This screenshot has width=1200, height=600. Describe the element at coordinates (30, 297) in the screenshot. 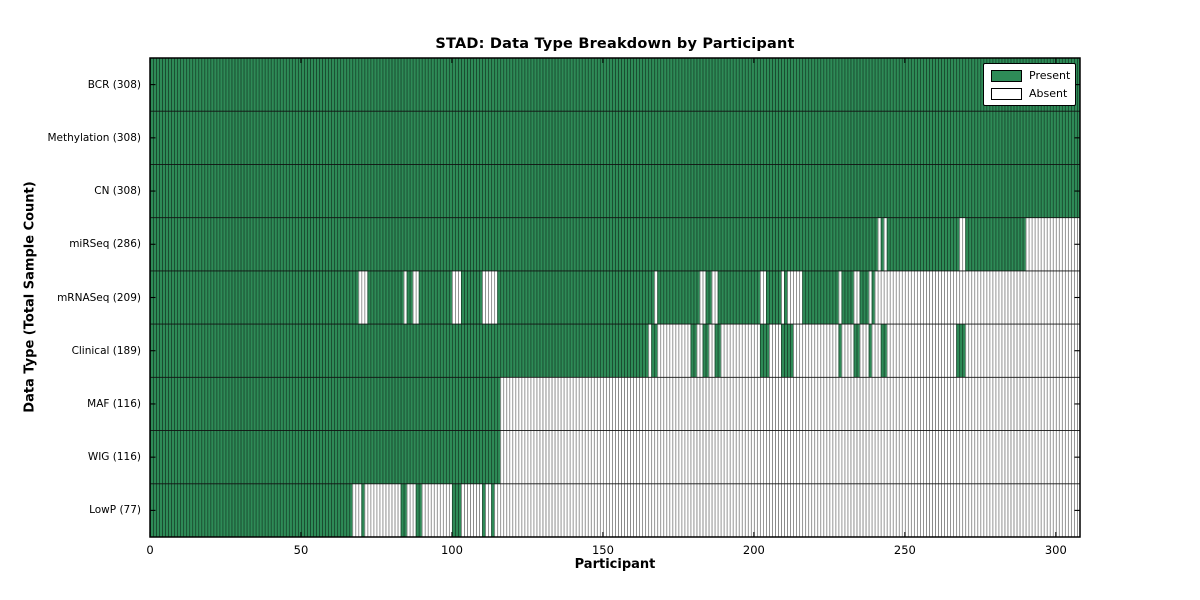

I see `y-axis-label: Data Type (Total Sample Count)` at that location.